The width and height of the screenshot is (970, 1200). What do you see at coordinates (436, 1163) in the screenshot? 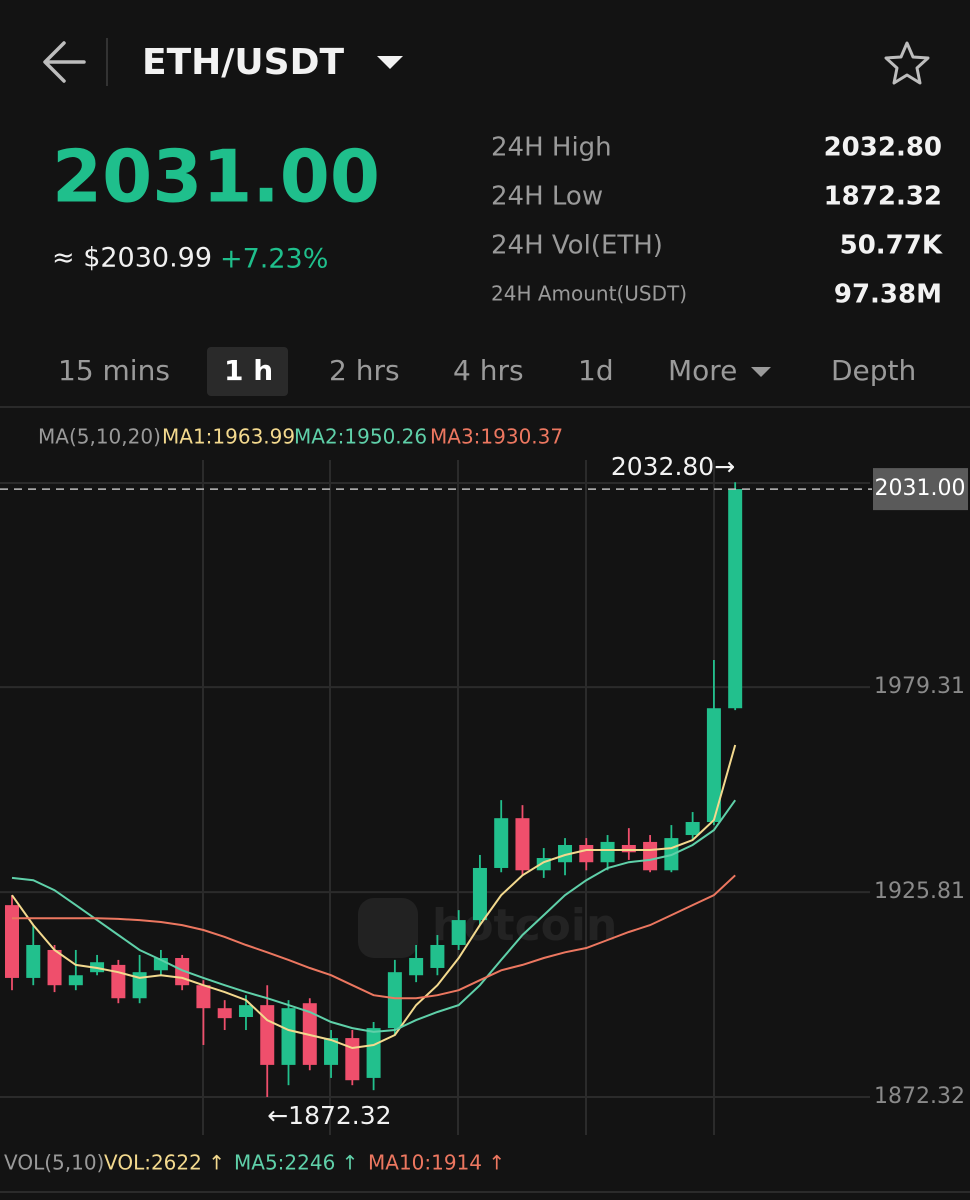
I see `vol-legend-ma10: MA10:1914 ↑` at bounding box center [436, 1163].